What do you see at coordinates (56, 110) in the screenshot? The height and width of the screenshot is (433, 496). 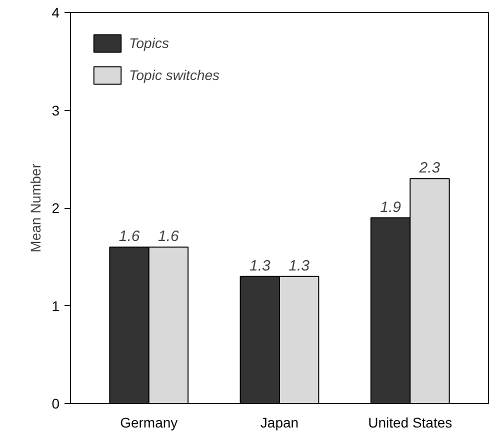 I see `y-tick-label: 3` at bounding box center [56, 110].